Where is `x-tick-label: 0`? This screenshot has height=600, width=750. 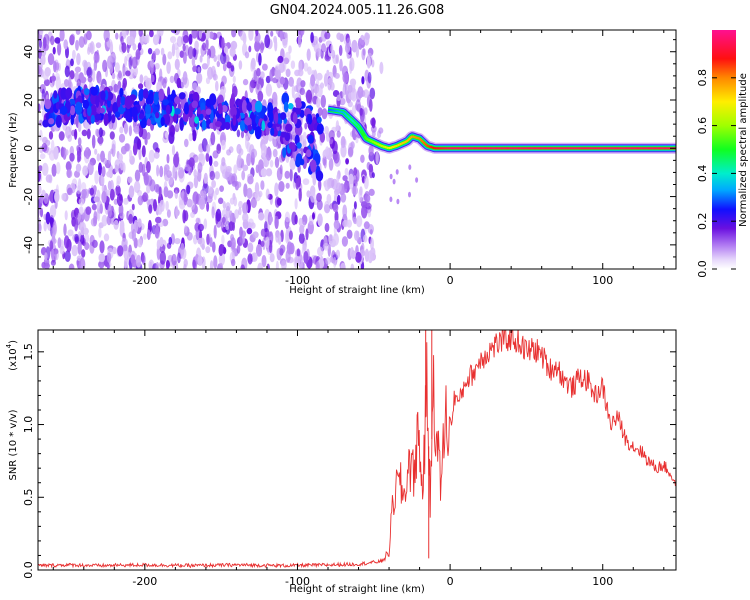 x-tick-label: 0 is located at coordinates (450, 280).